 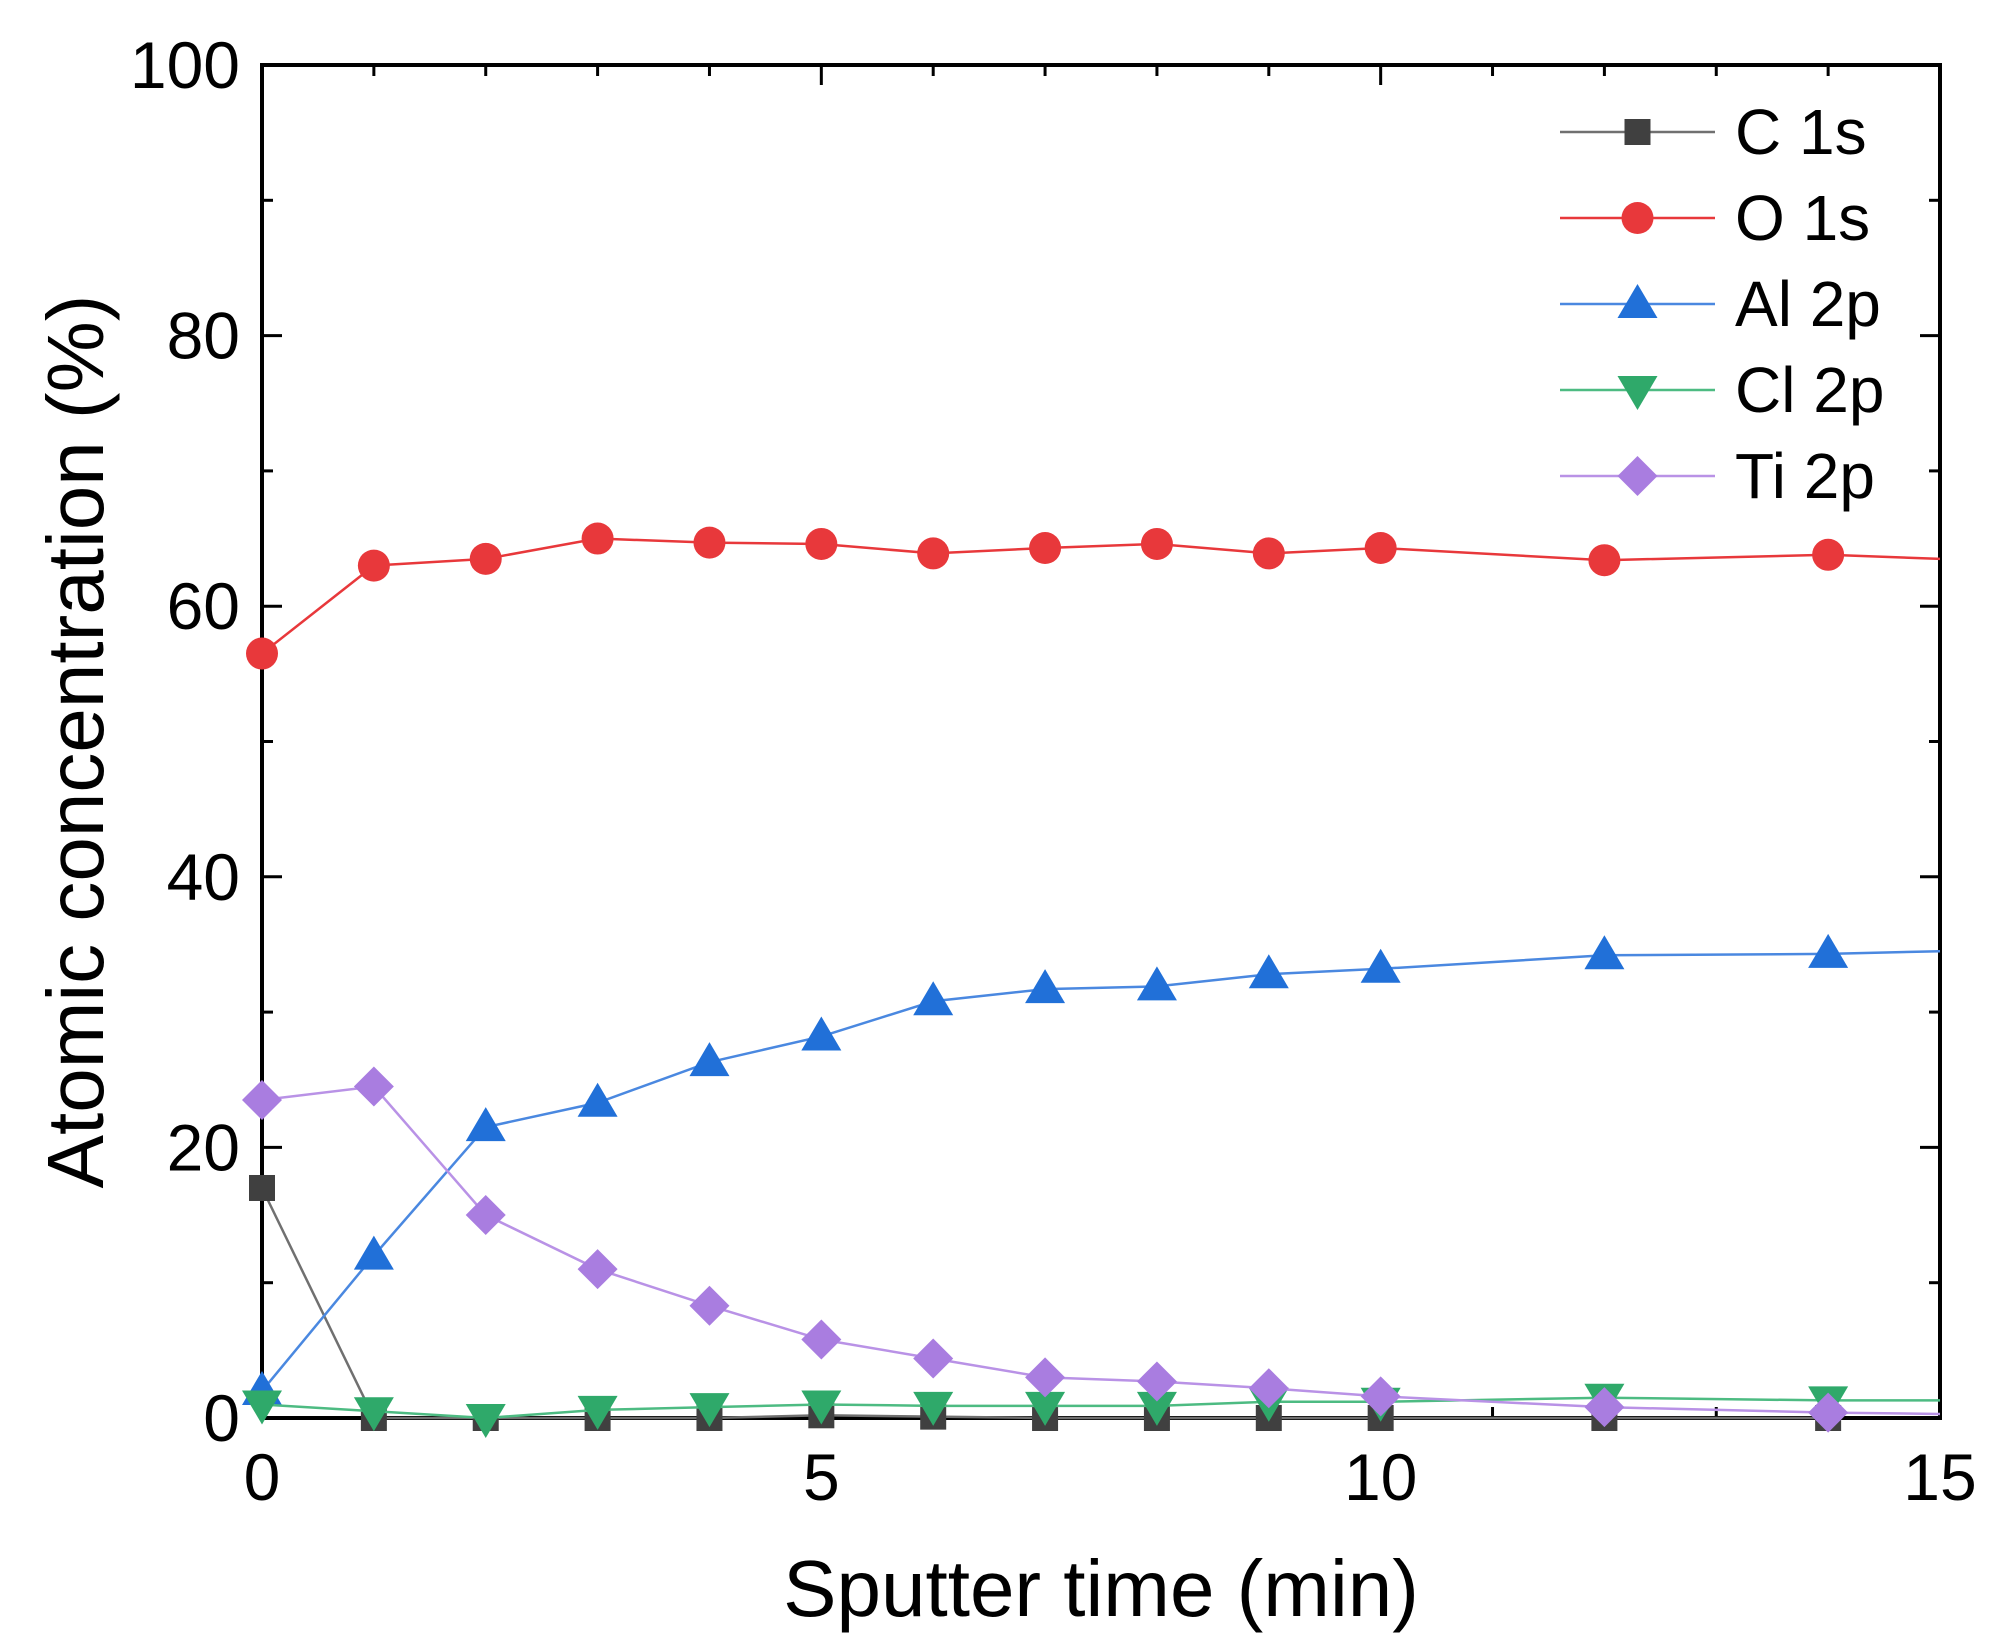 I want to click on y-tick-label: 80, so click(x=203, y=336).